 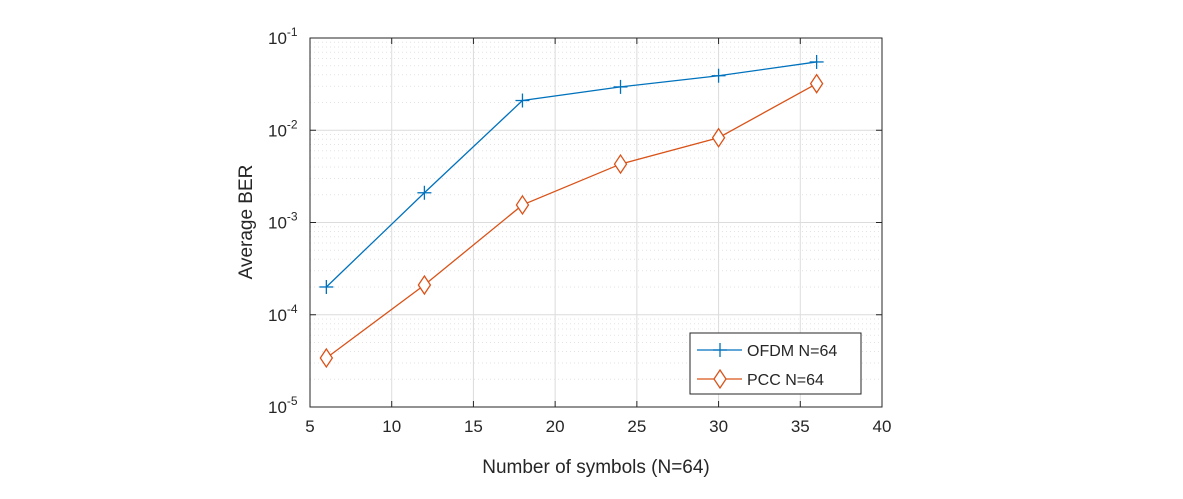 I want to click on x-tick-label: 15, so click(x=473, y=426).